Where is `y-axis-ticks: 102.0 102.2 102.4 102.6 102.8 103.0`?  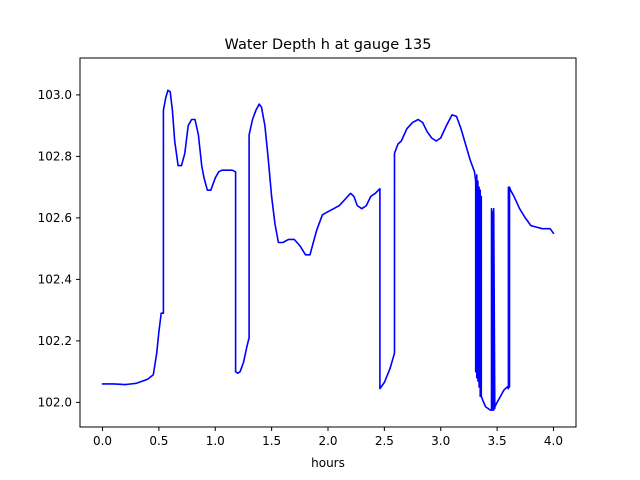
y-axis-ticks: 102.0 102.2 102.4 102.6 102.8 103.0 is located at coordinates (59, 248).